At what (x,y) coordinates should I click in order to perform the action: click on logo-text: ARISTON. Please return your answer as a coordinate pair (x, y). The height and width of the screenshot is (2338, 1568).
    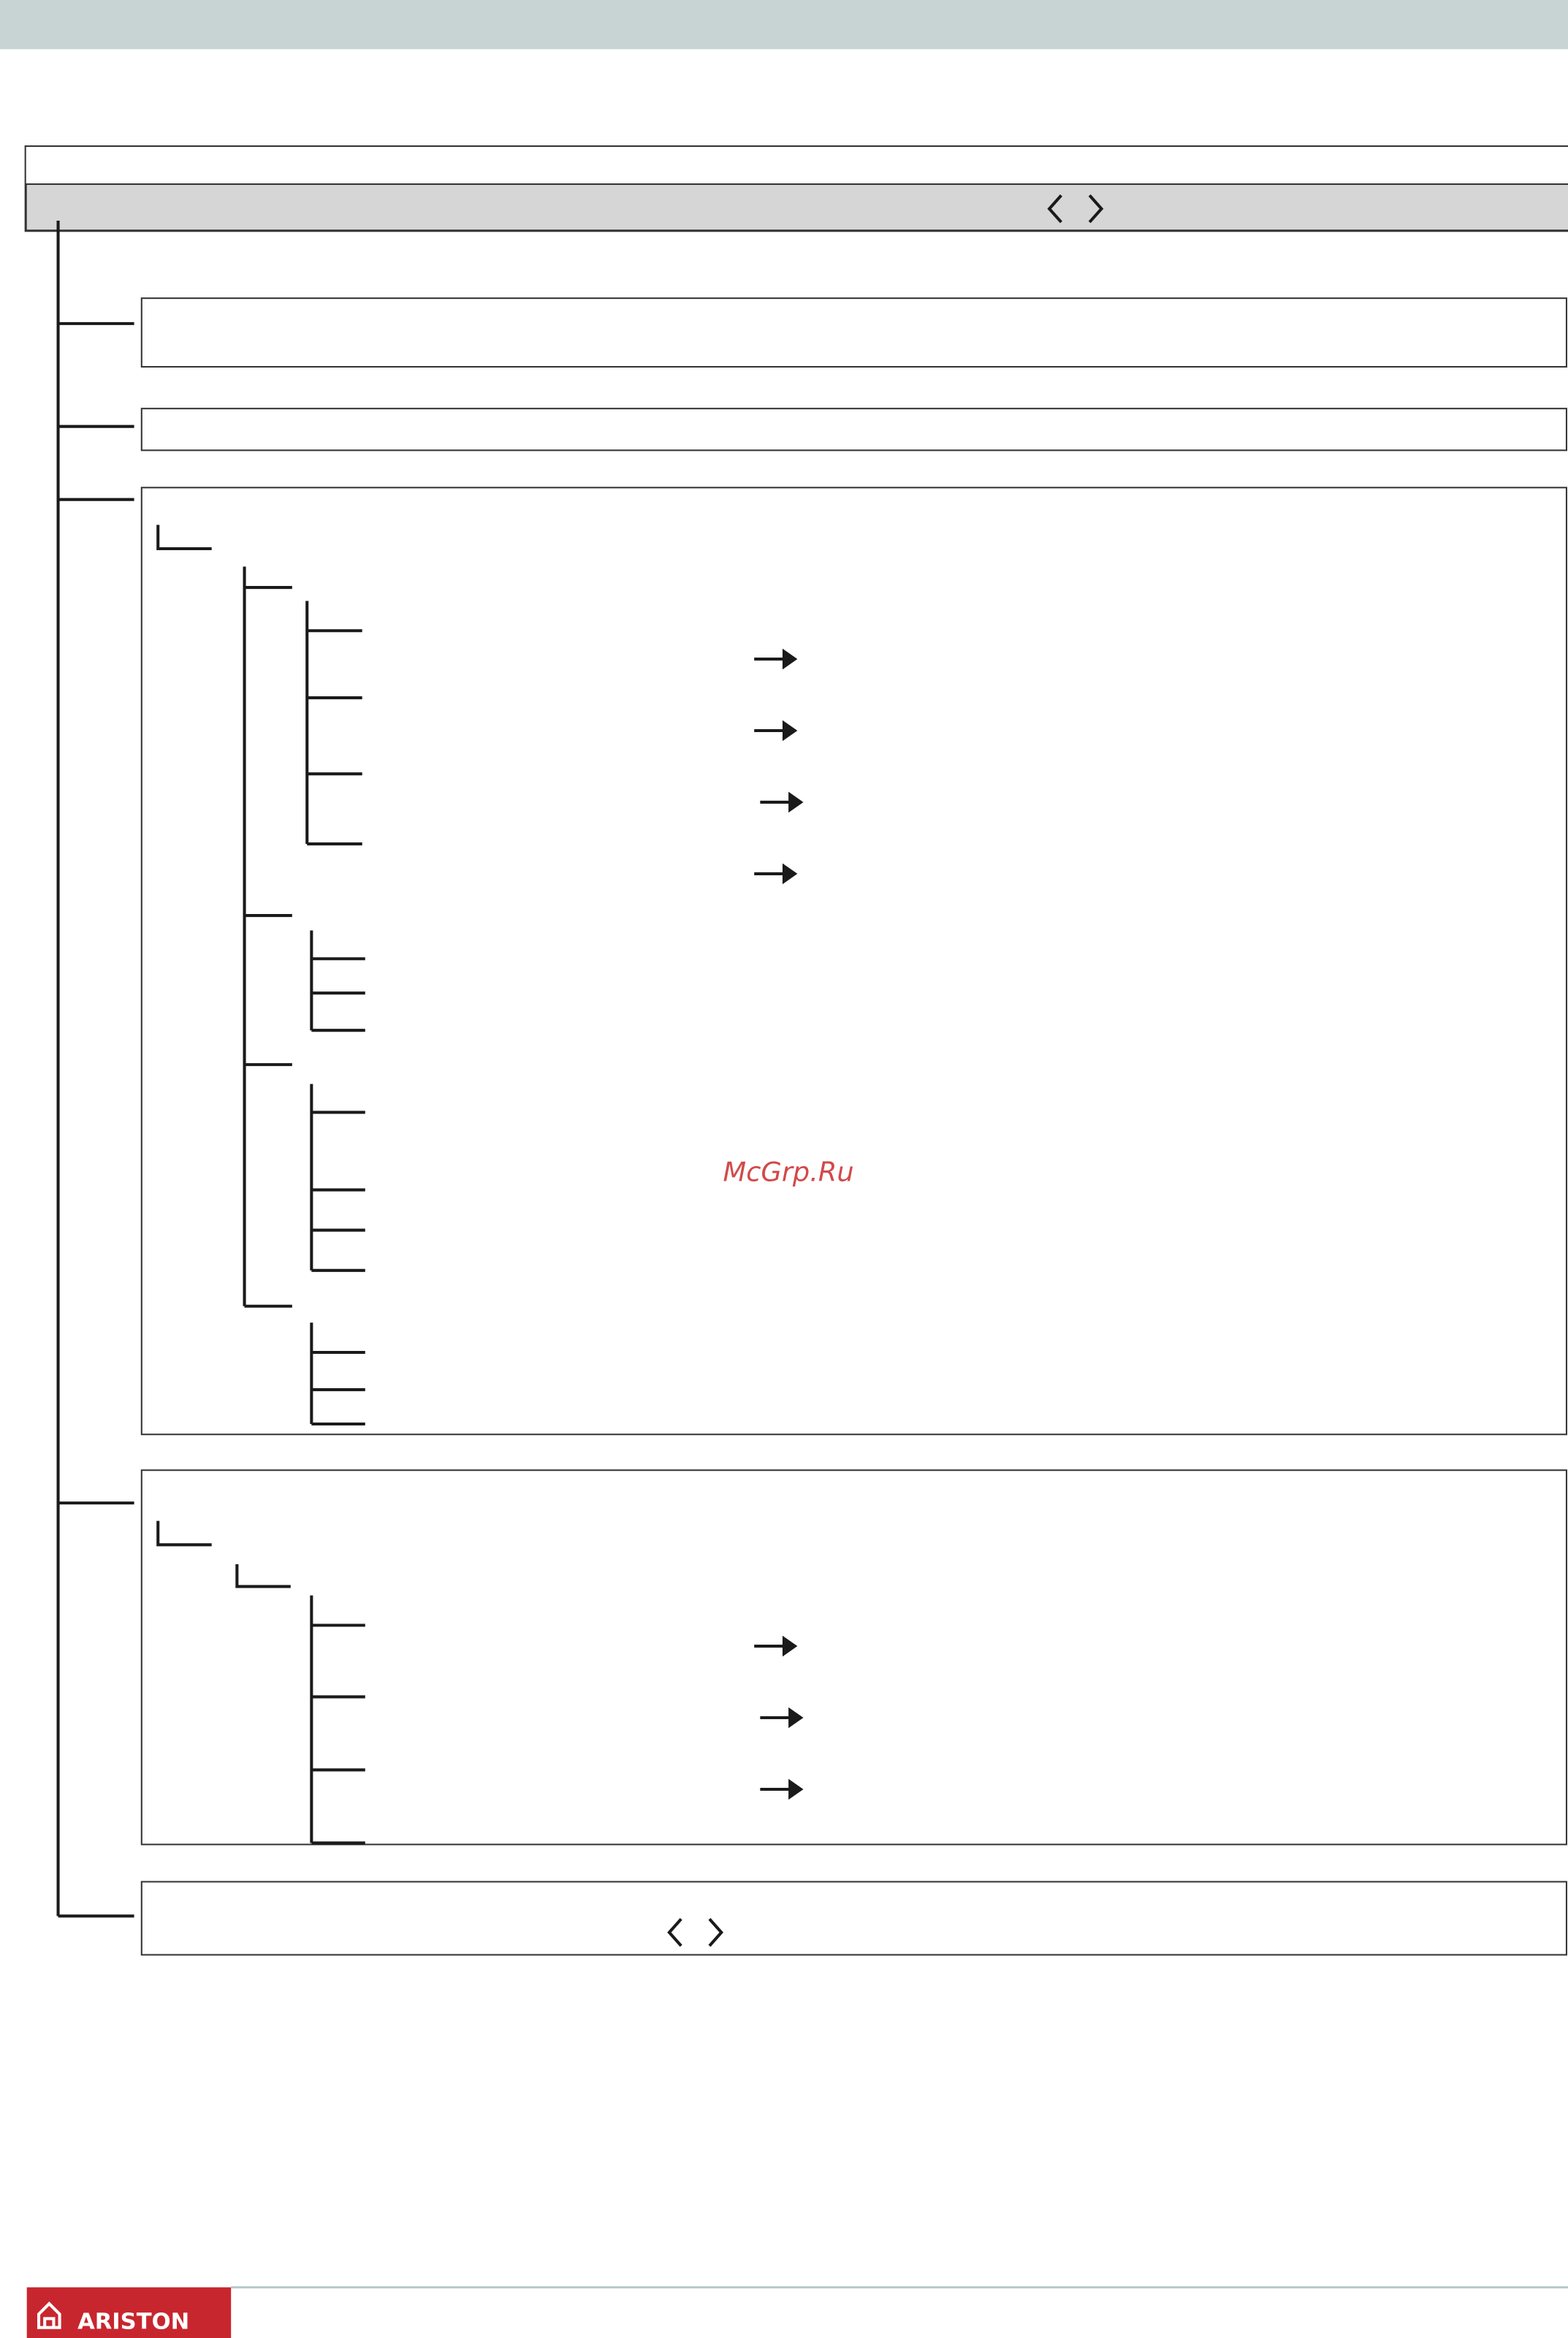
    Looking at the image, I should click on (133, 2322).